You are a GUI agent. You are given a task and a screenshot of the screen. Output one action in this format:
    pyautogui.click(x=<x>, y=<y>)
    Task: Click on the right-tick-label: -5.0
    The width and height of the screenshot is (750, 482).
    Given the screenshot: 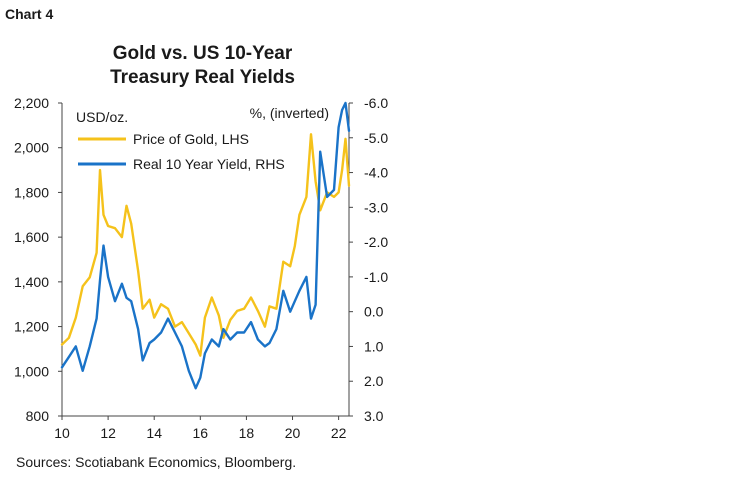 What is the action you would take?
    pyautogui.click(x=376, y=138)
    